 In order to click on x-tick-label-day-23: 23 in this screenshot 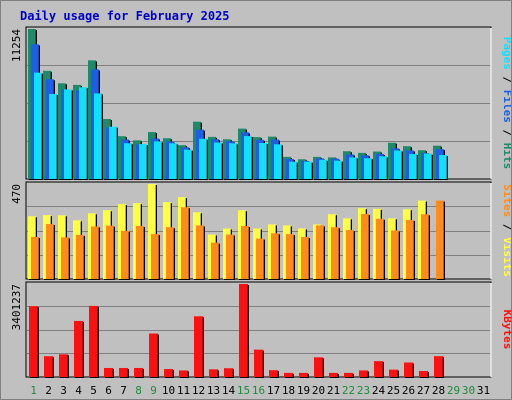, I will do `click(363, 390)`.